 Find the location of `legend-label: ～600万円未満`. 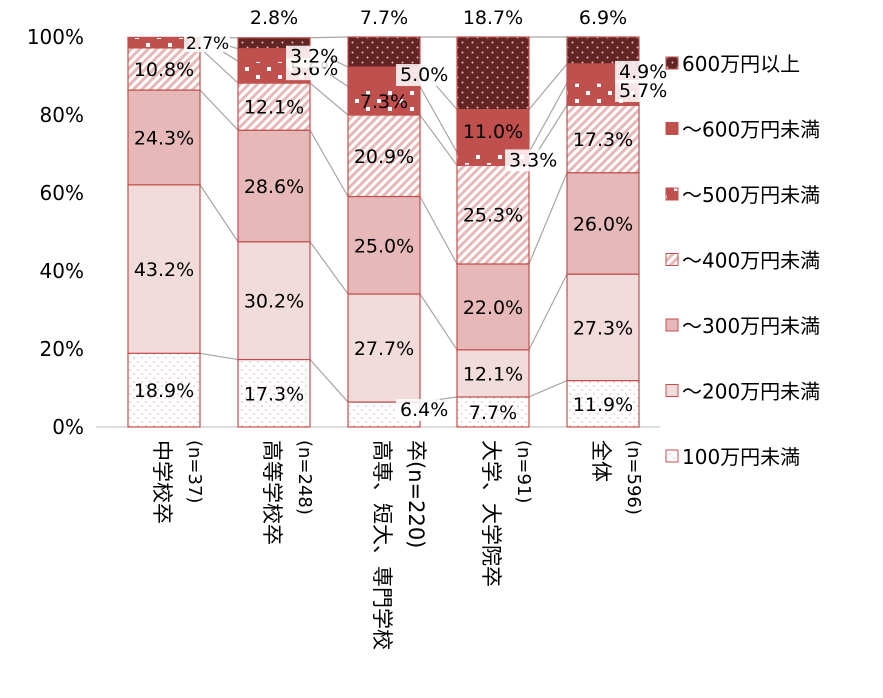

legend-label: ～600万円未満 is located at coordinates (751, 130).